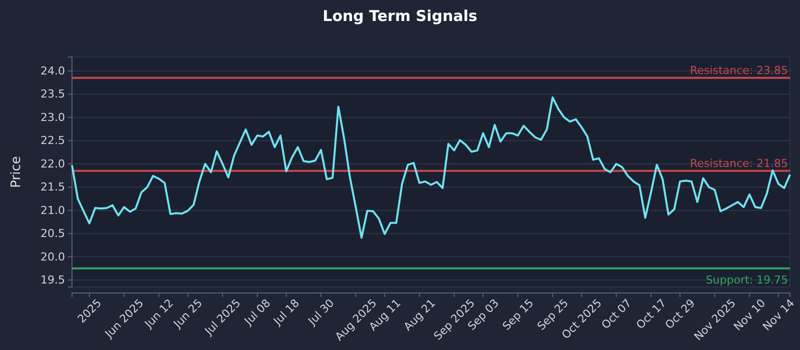 This screenshot has width=800, height=350. What do you see at coordinates (747, 279) in the screenshot?
I see `ref-line-label: Support: 19.75` at bounding box center [747, 279].